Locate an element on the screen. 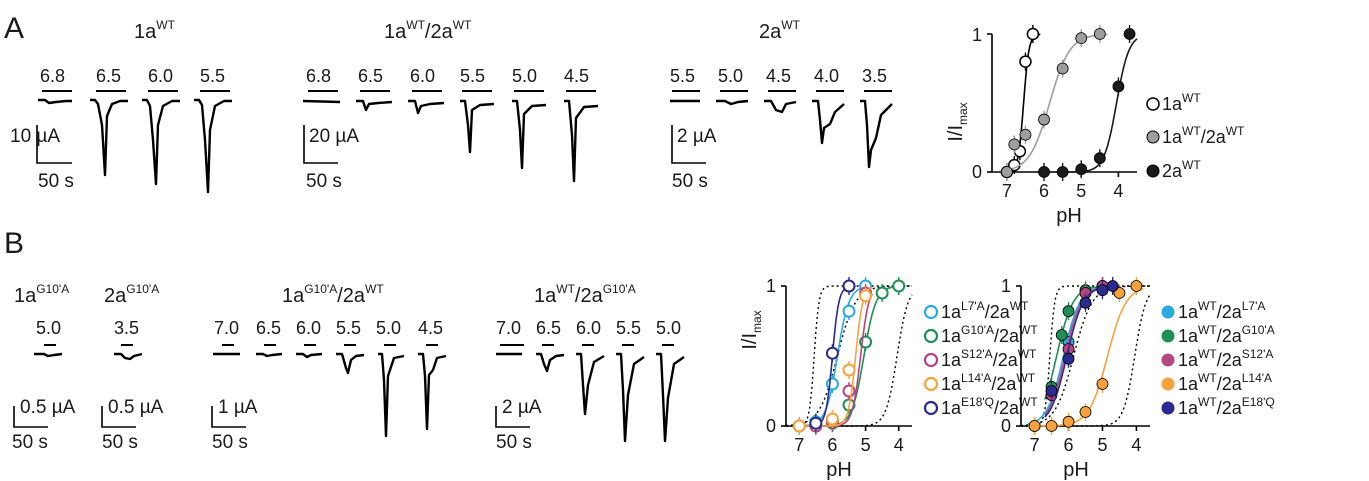 The width and height of the screenshot is (1369, 481). panel-letter-b: B is located at coordinates (14, 243).